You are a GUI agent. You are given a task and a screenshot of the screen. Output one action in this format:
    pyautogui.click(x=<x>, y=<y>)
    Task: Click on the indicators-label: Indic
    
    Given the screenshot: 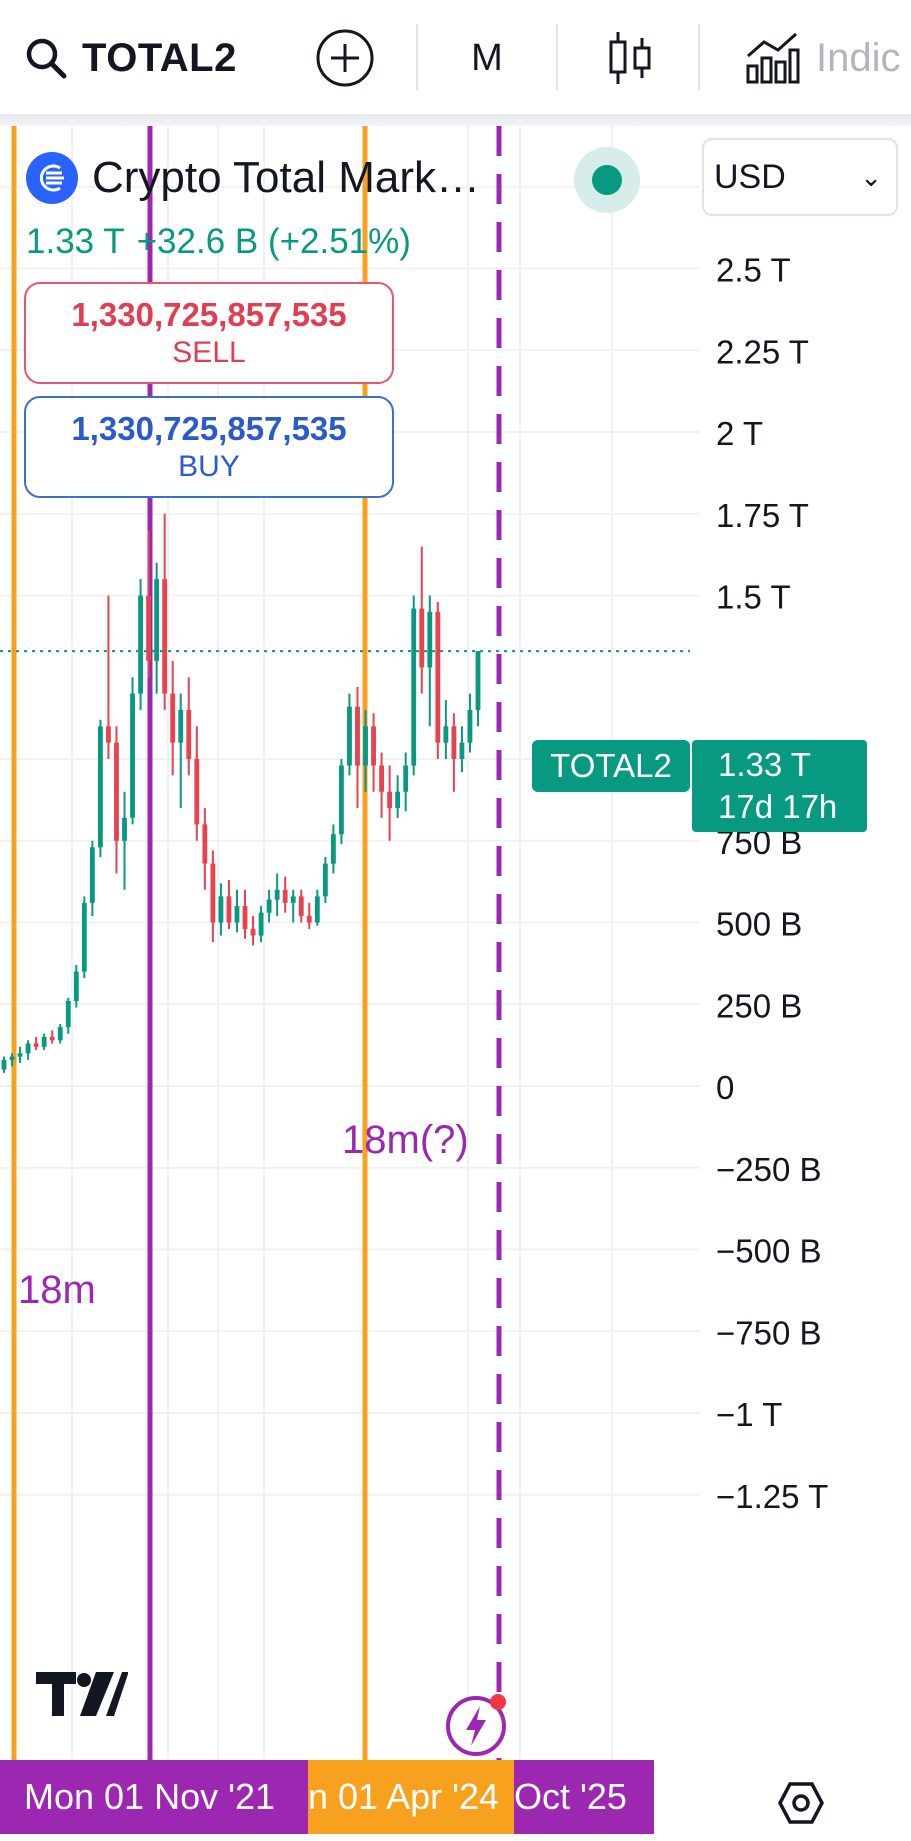 What is the action you would take?
    pyautogui.click(x=858, y=57)
    